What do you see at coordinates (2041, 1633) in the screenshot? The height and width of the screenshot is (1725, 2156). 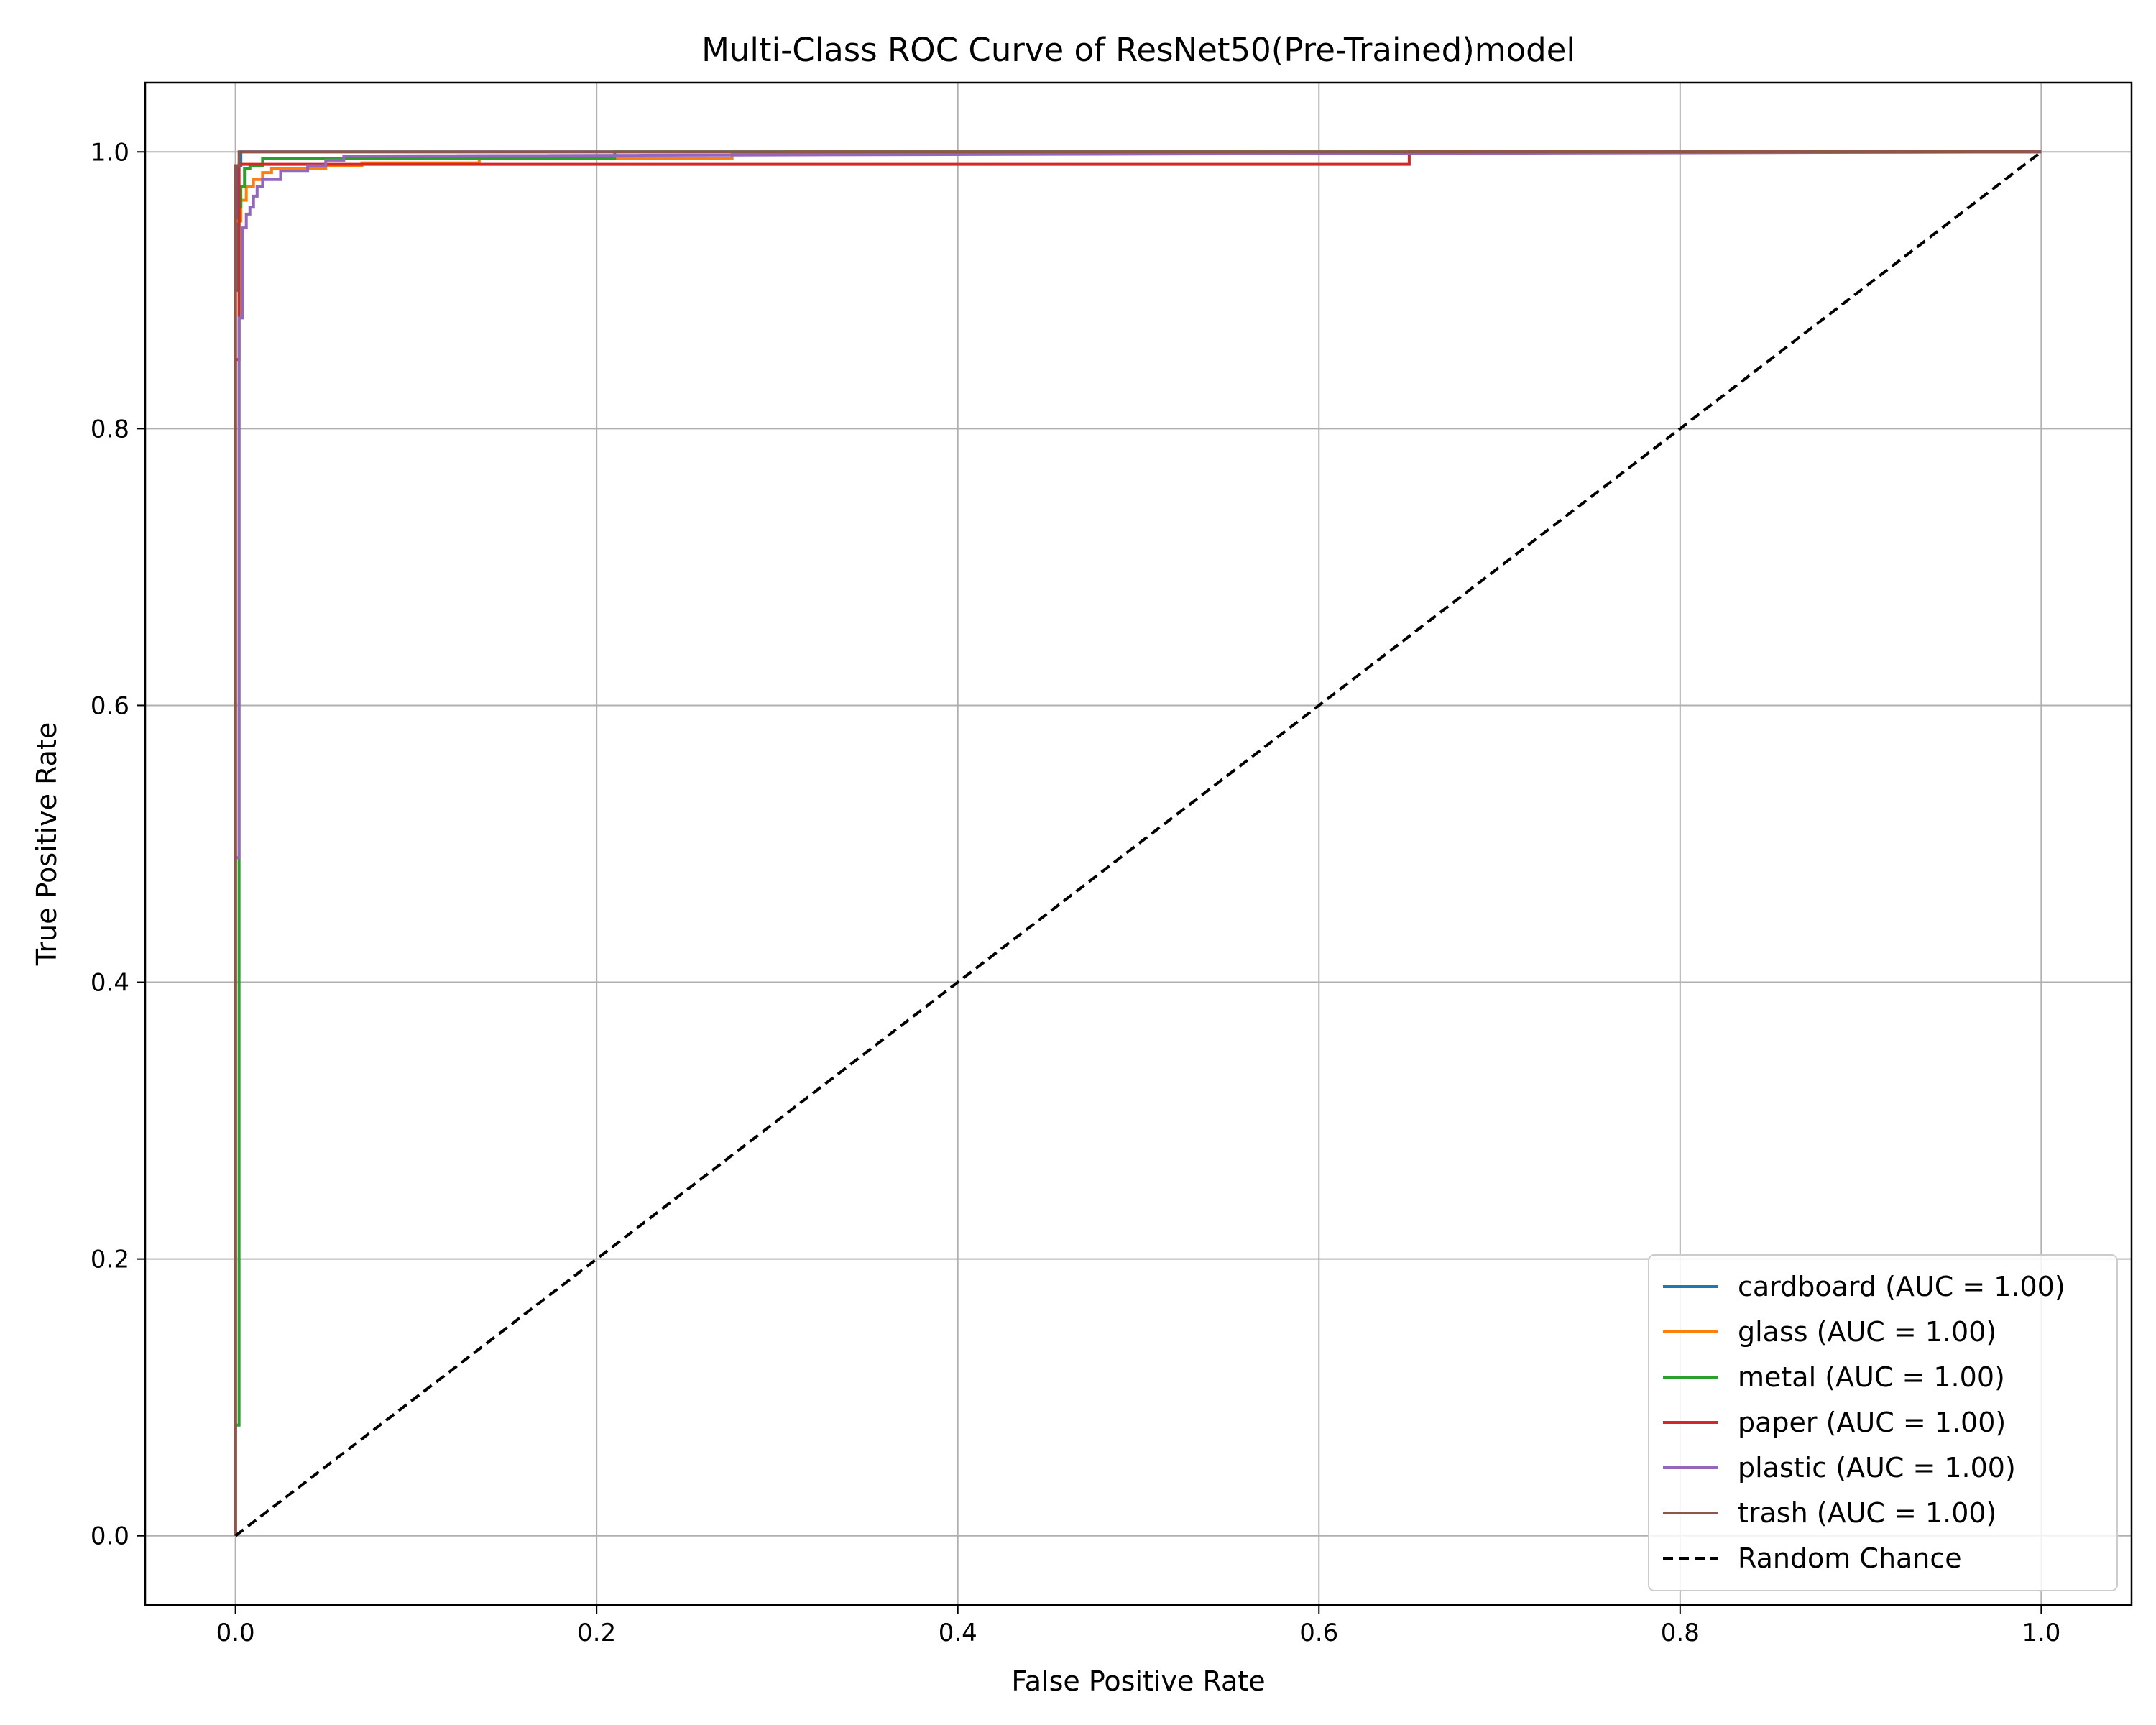 I see `x-tick-label-5: 1.0` at bounding box center [2041, 1633].